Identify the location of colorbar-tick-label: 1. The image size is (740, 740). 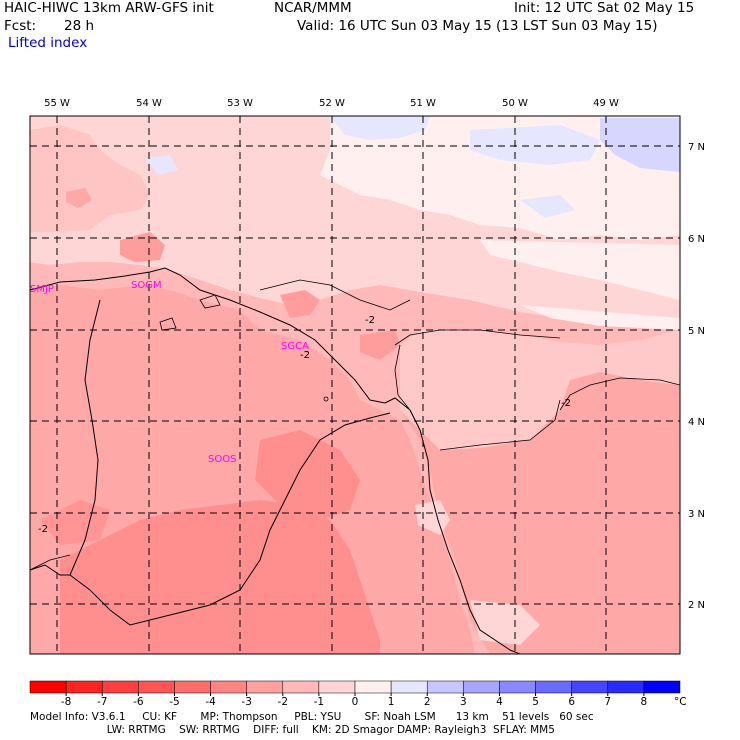
(391, 702).